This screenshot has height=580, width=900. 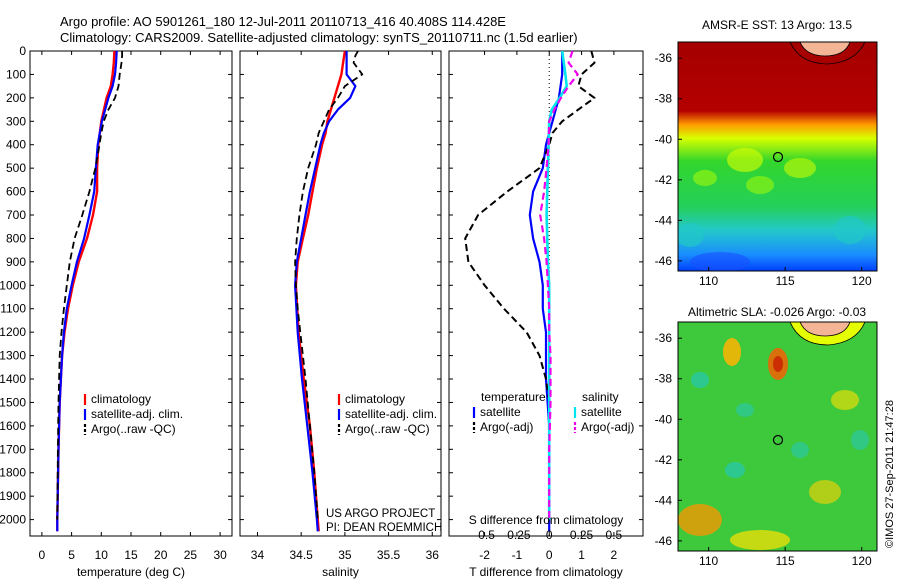 I want to click on map-y-tick-label: -38, so click(x=664, y=379).